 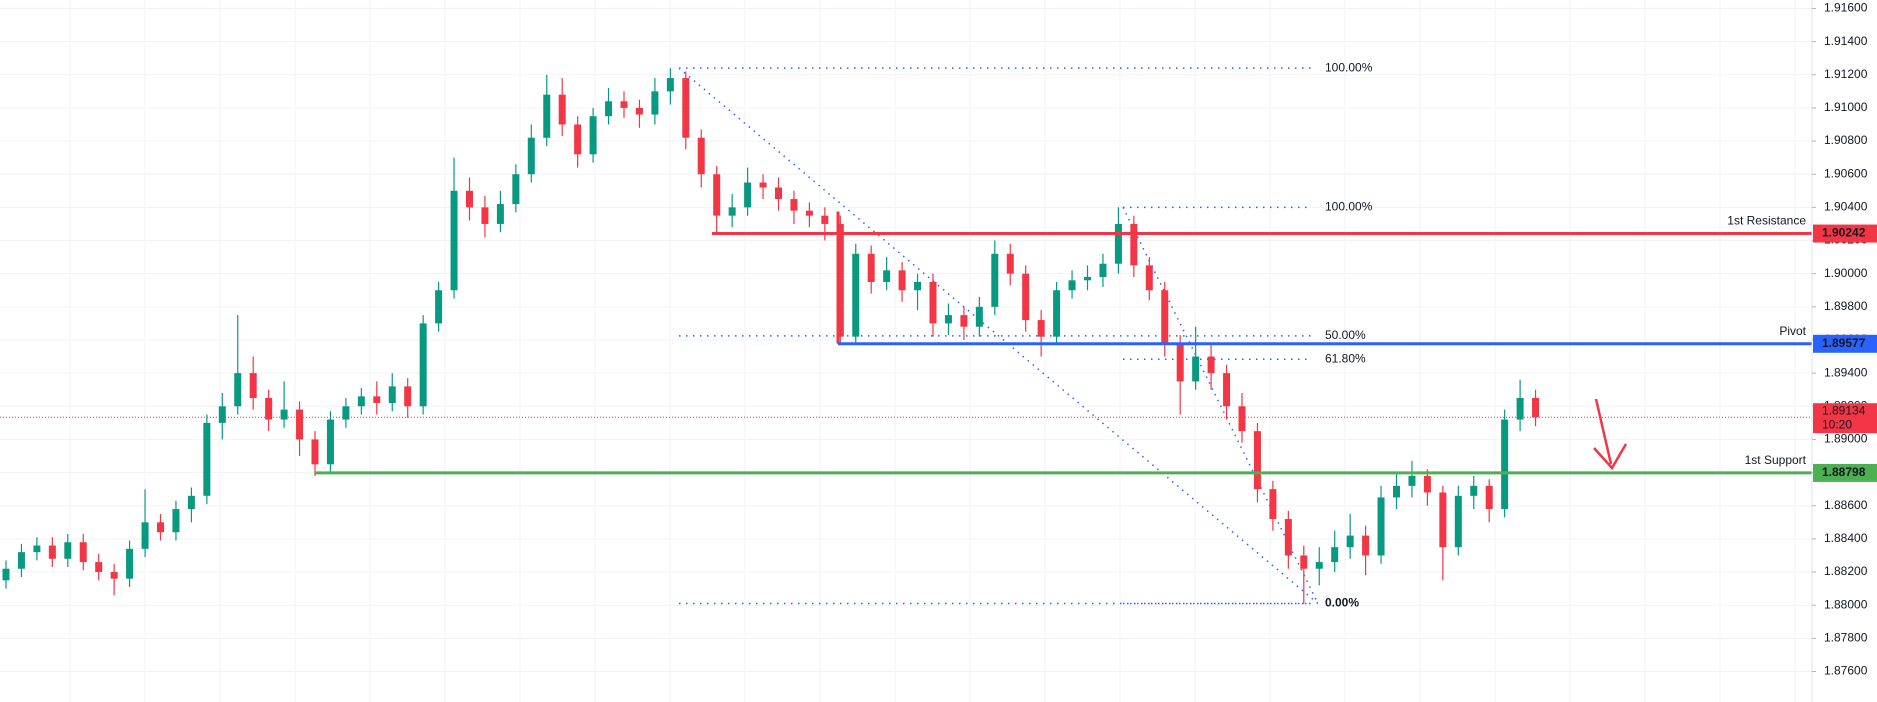 I want to click on level-name: Pivot, so click(x=1792, y=331).